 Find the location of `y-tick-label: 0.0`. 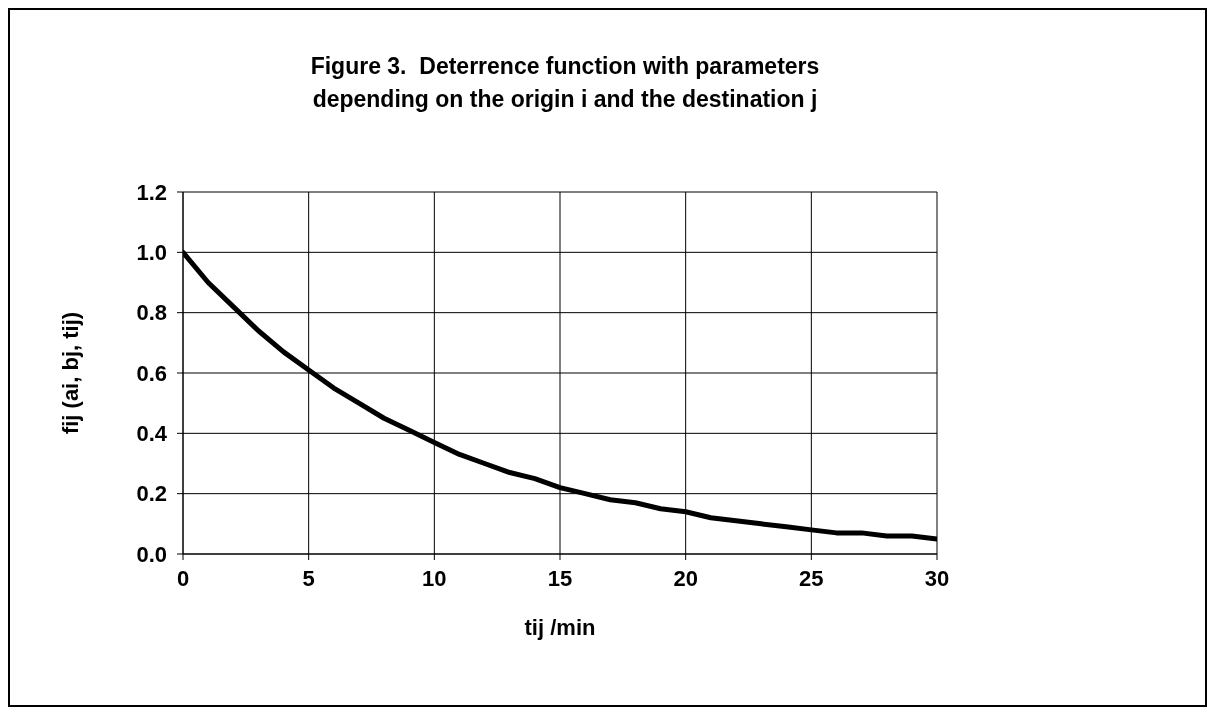

y-tick-label: 0.0 is located at coordinates (151, 554).